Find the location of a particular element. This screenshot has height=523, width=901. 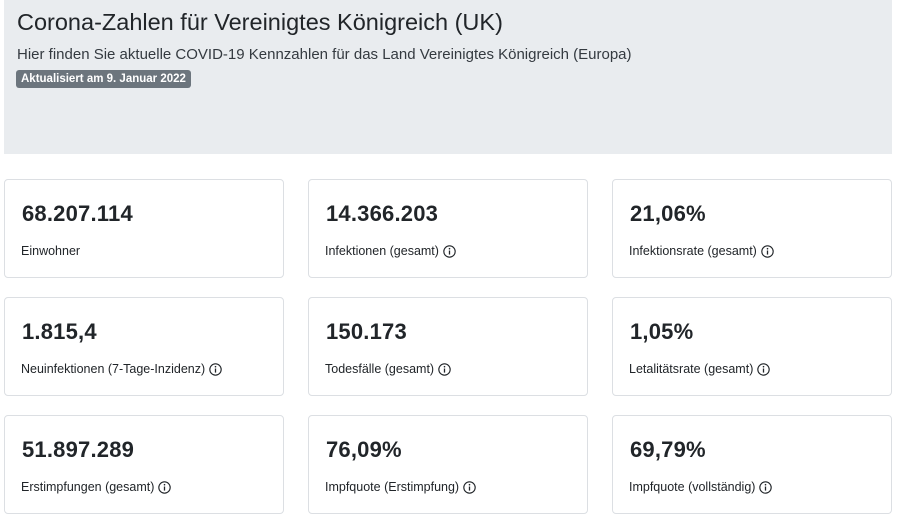

stat-label: Infektionen (gesamt) is located at coordinates (382, 251).